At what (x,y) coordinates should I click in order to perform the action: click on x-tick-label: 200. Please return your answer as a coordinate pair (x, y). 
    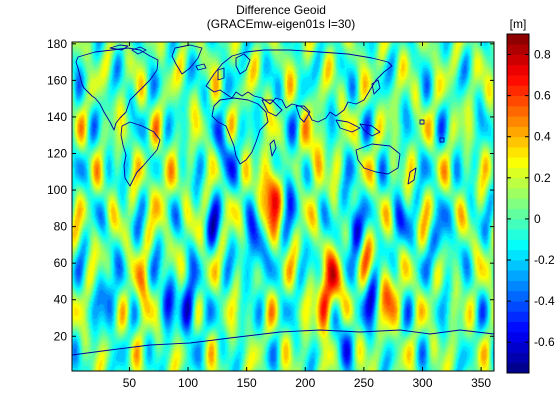
    Looking at the image, I should click on (305, 383).